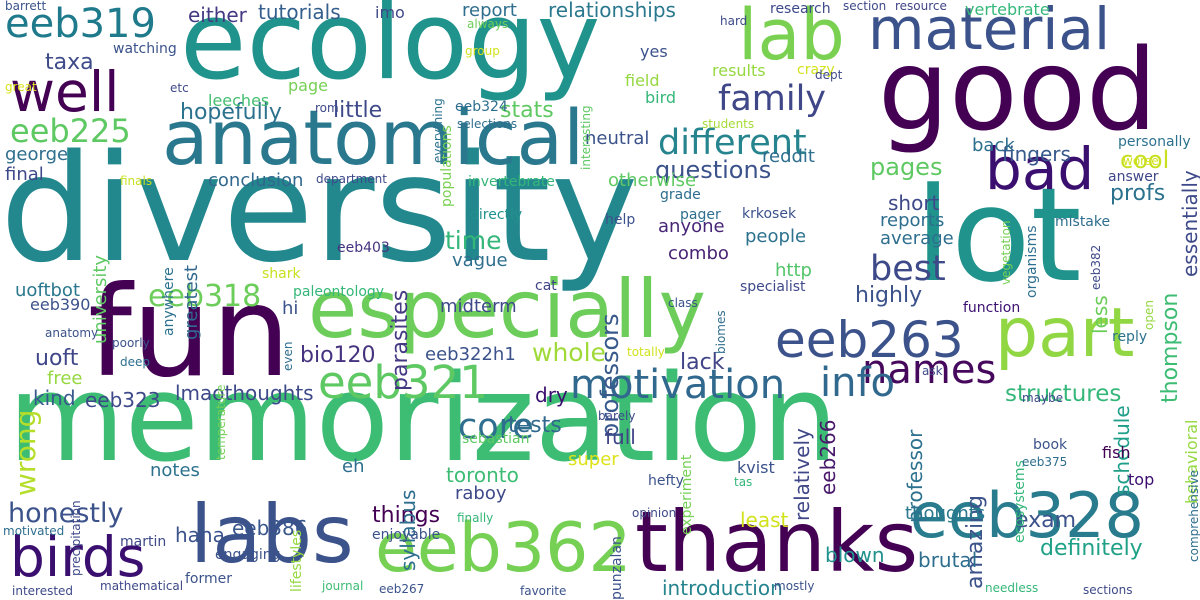 Image resolution: width=1200 pixels, height=600 pixels. What do you see at coordinates (1130, 337) in the screenshot?
I see `word-reply: reply` at bounding box center [1130, 337].